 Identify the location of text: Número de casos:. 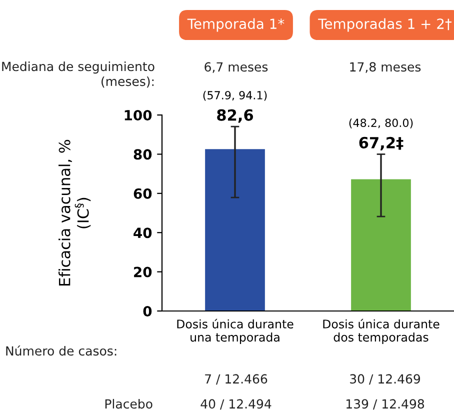
(61, 350).